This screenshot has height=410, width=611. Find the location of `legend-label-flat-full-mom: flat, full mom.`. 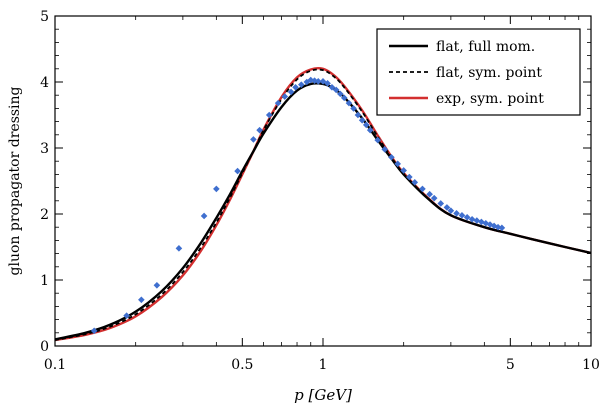

legend-label-flat-full-mom: flat, full mom. is located at coordinates (485, 47).